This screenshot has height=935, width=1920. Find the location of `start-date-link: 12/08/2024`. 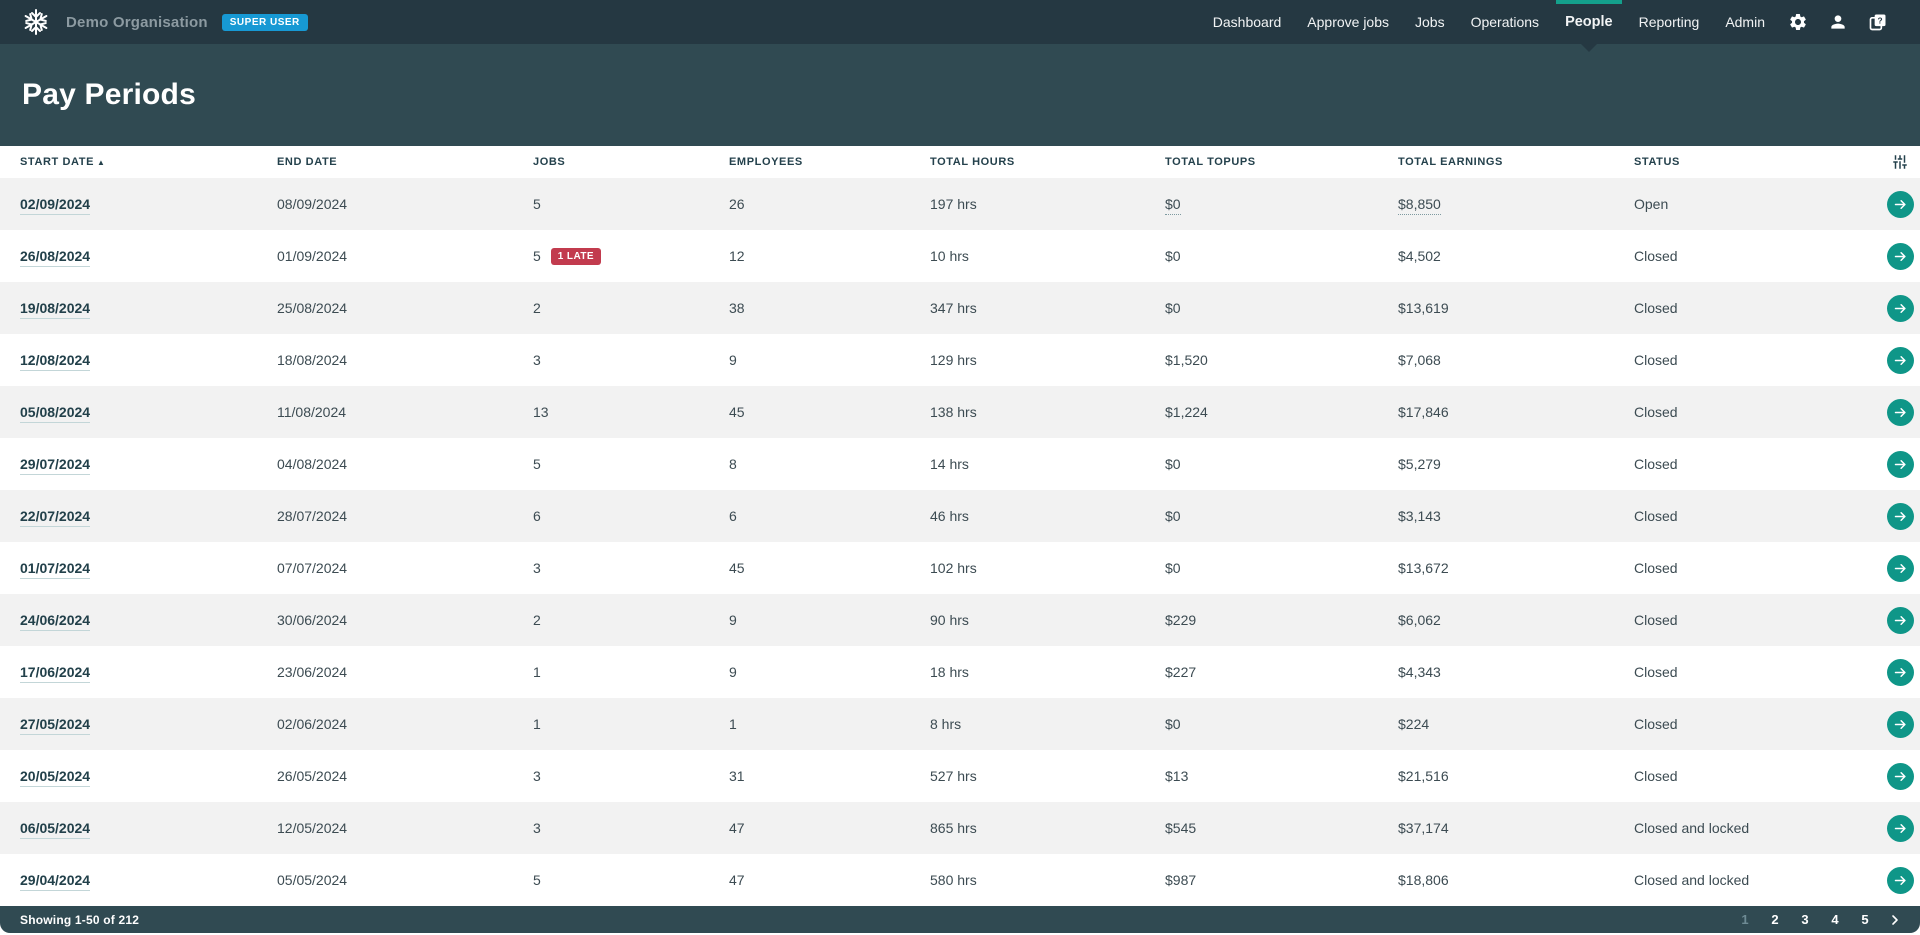

start-date-link: 12/08/2024 is located at coordinates (55, 361).